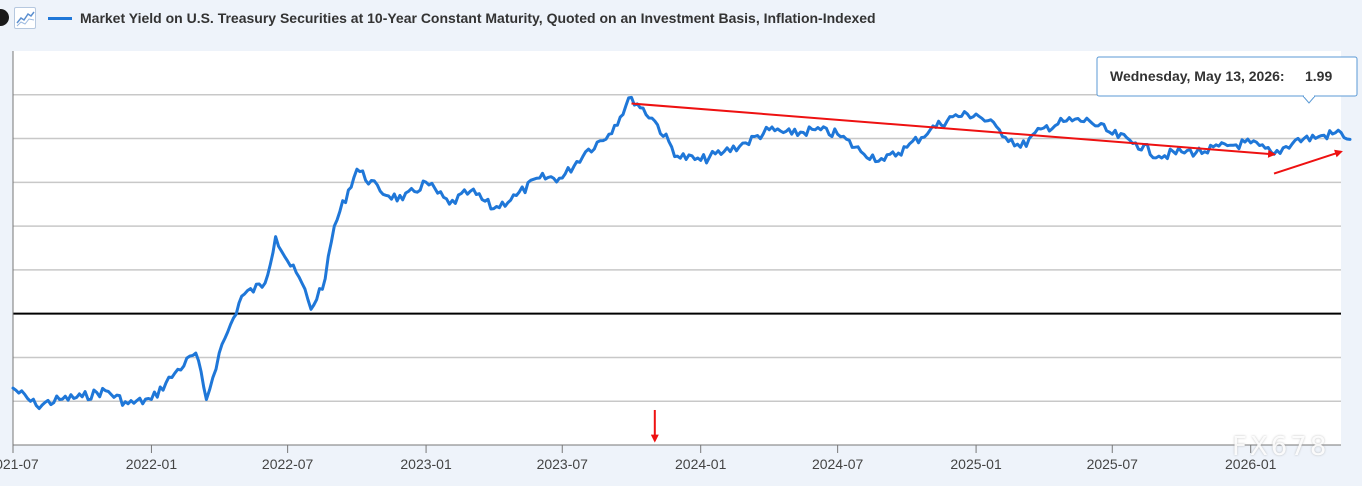 The image size is (1362, 486). What do you see at coordinates (1318, 76) in the screenshot?
I see `tooltip-value: 1.99` at bounding box center [1318, 76].